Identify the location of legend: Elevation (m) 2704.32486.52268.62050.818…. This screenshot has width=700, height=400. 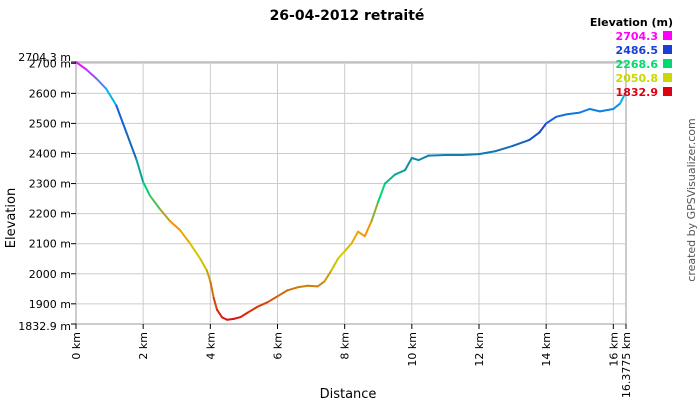
(631, 57).